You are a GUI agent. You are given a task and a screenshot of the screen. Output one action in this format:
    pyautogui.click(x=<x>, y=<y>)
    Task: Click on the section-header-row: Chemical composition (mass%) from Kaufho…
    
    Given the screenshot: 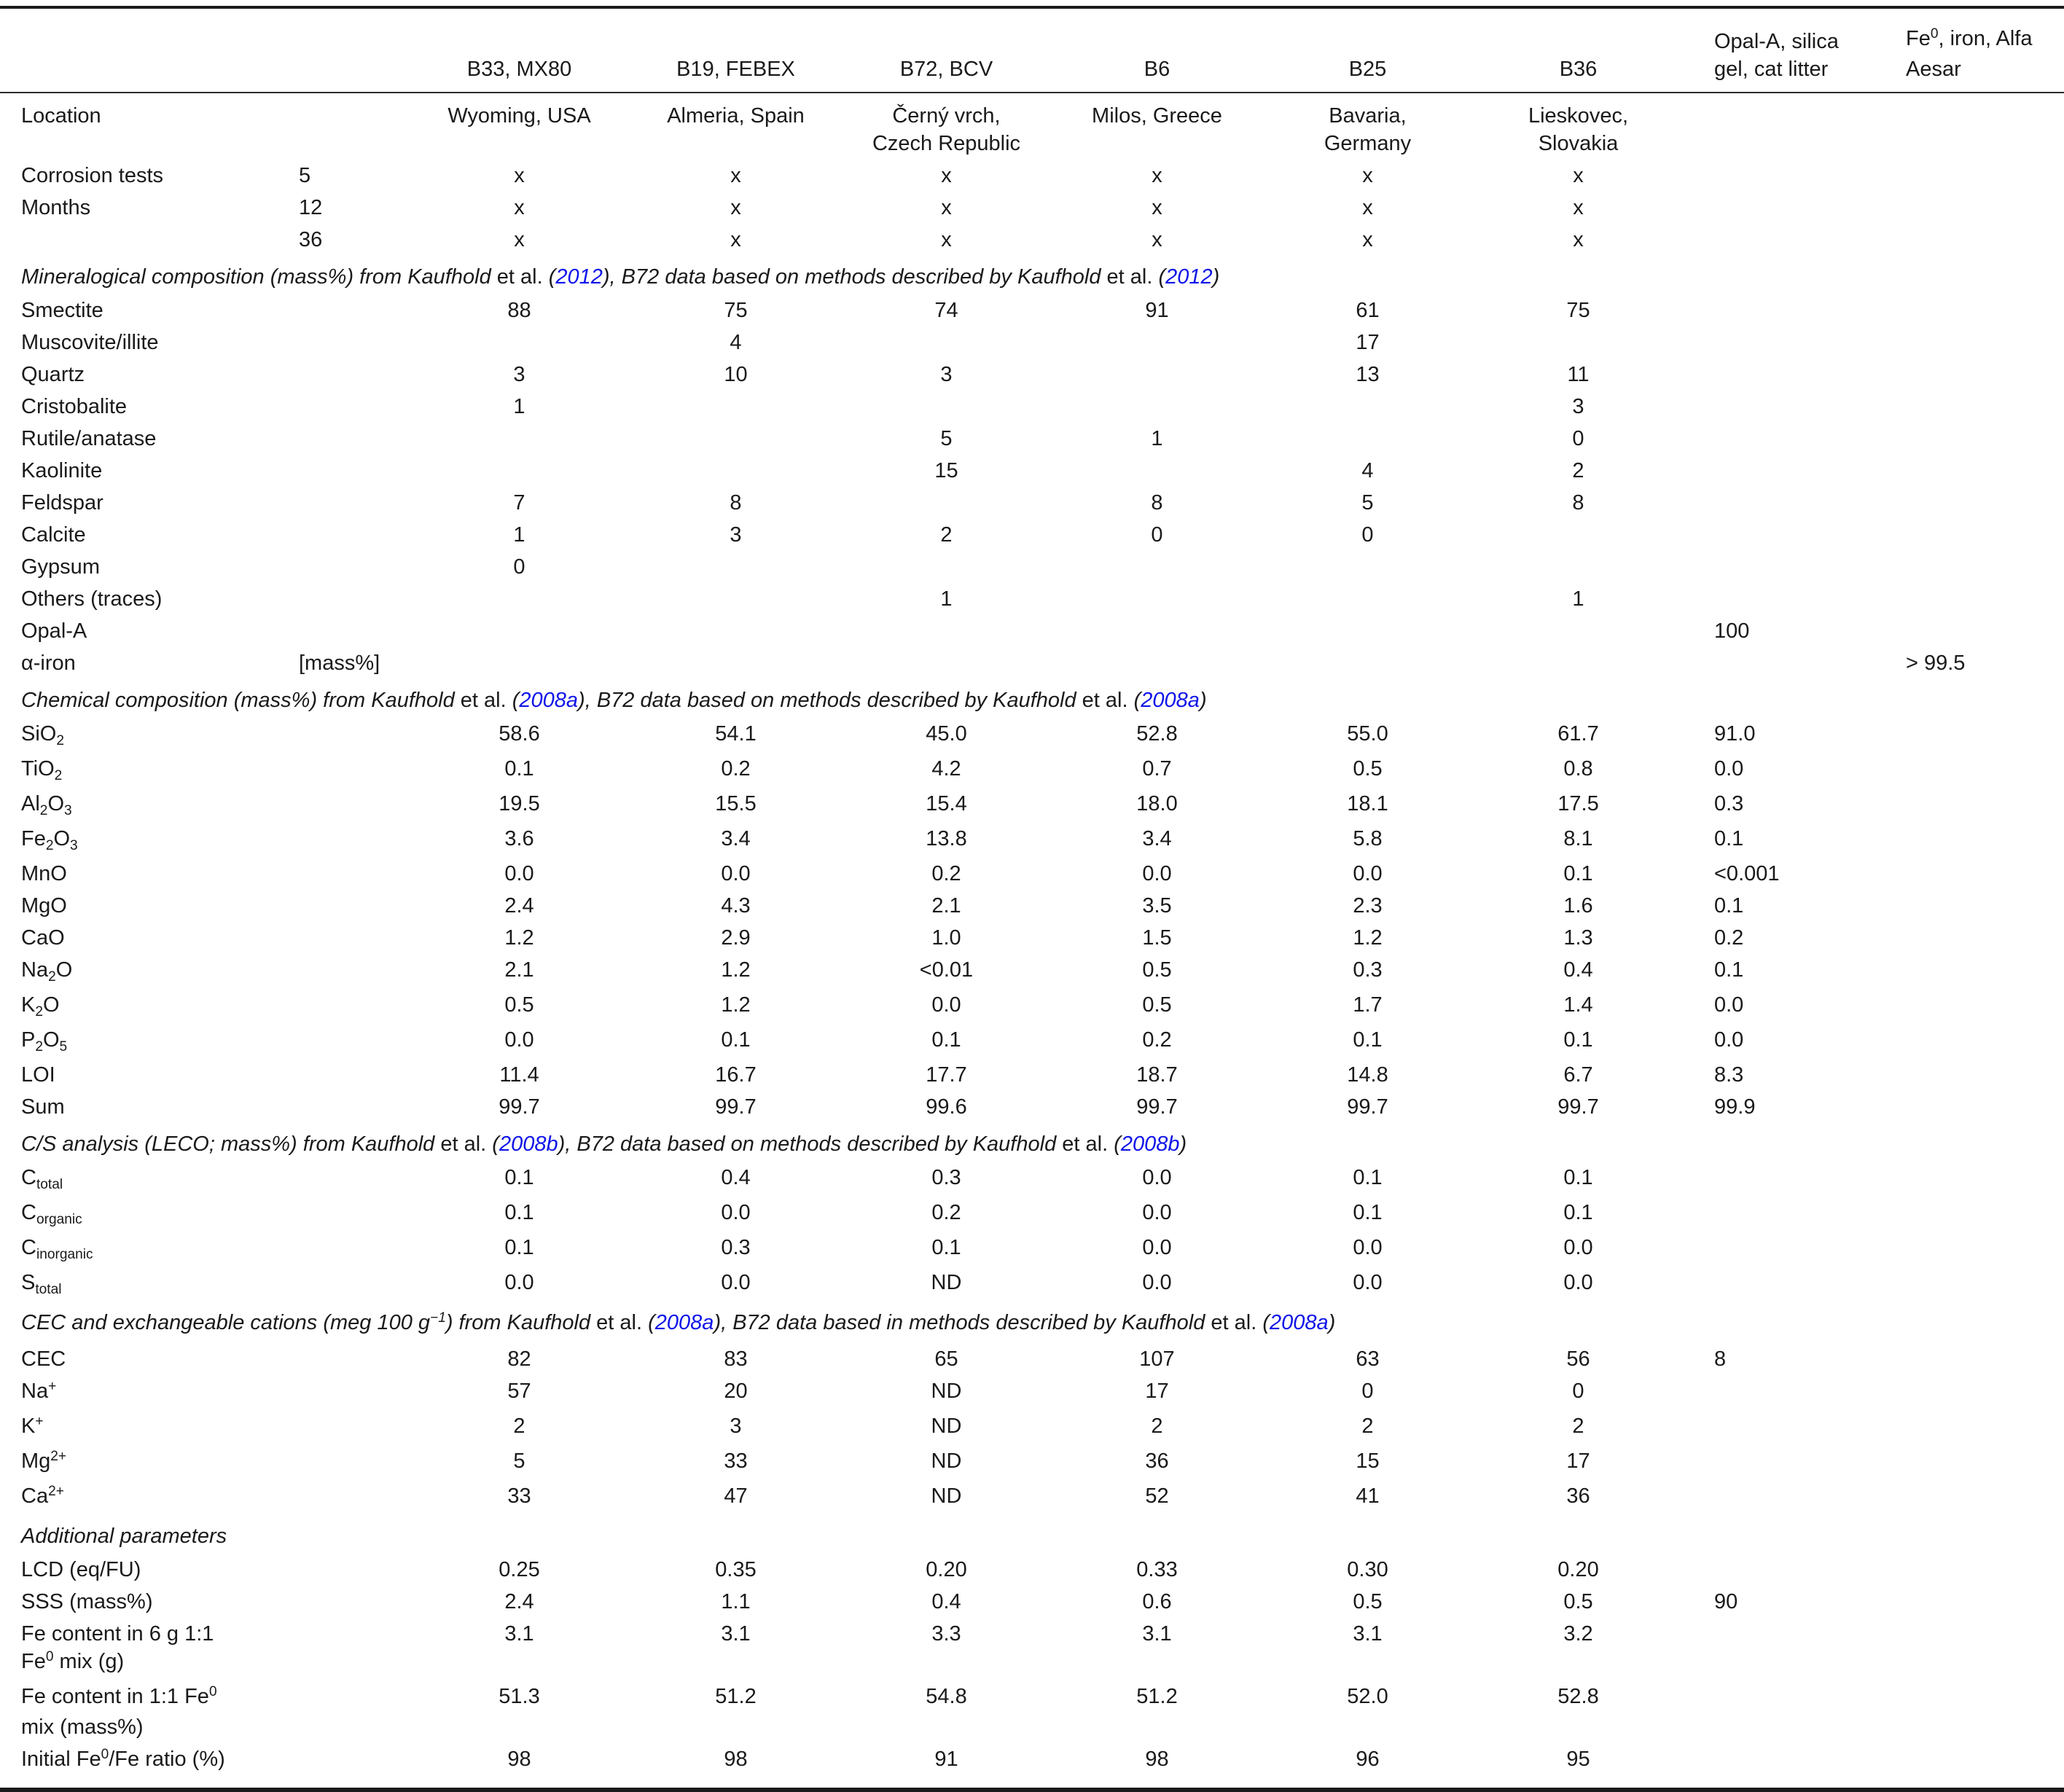 What is the action you would take?
    pyautogui.click(x=1032, y=698)
    